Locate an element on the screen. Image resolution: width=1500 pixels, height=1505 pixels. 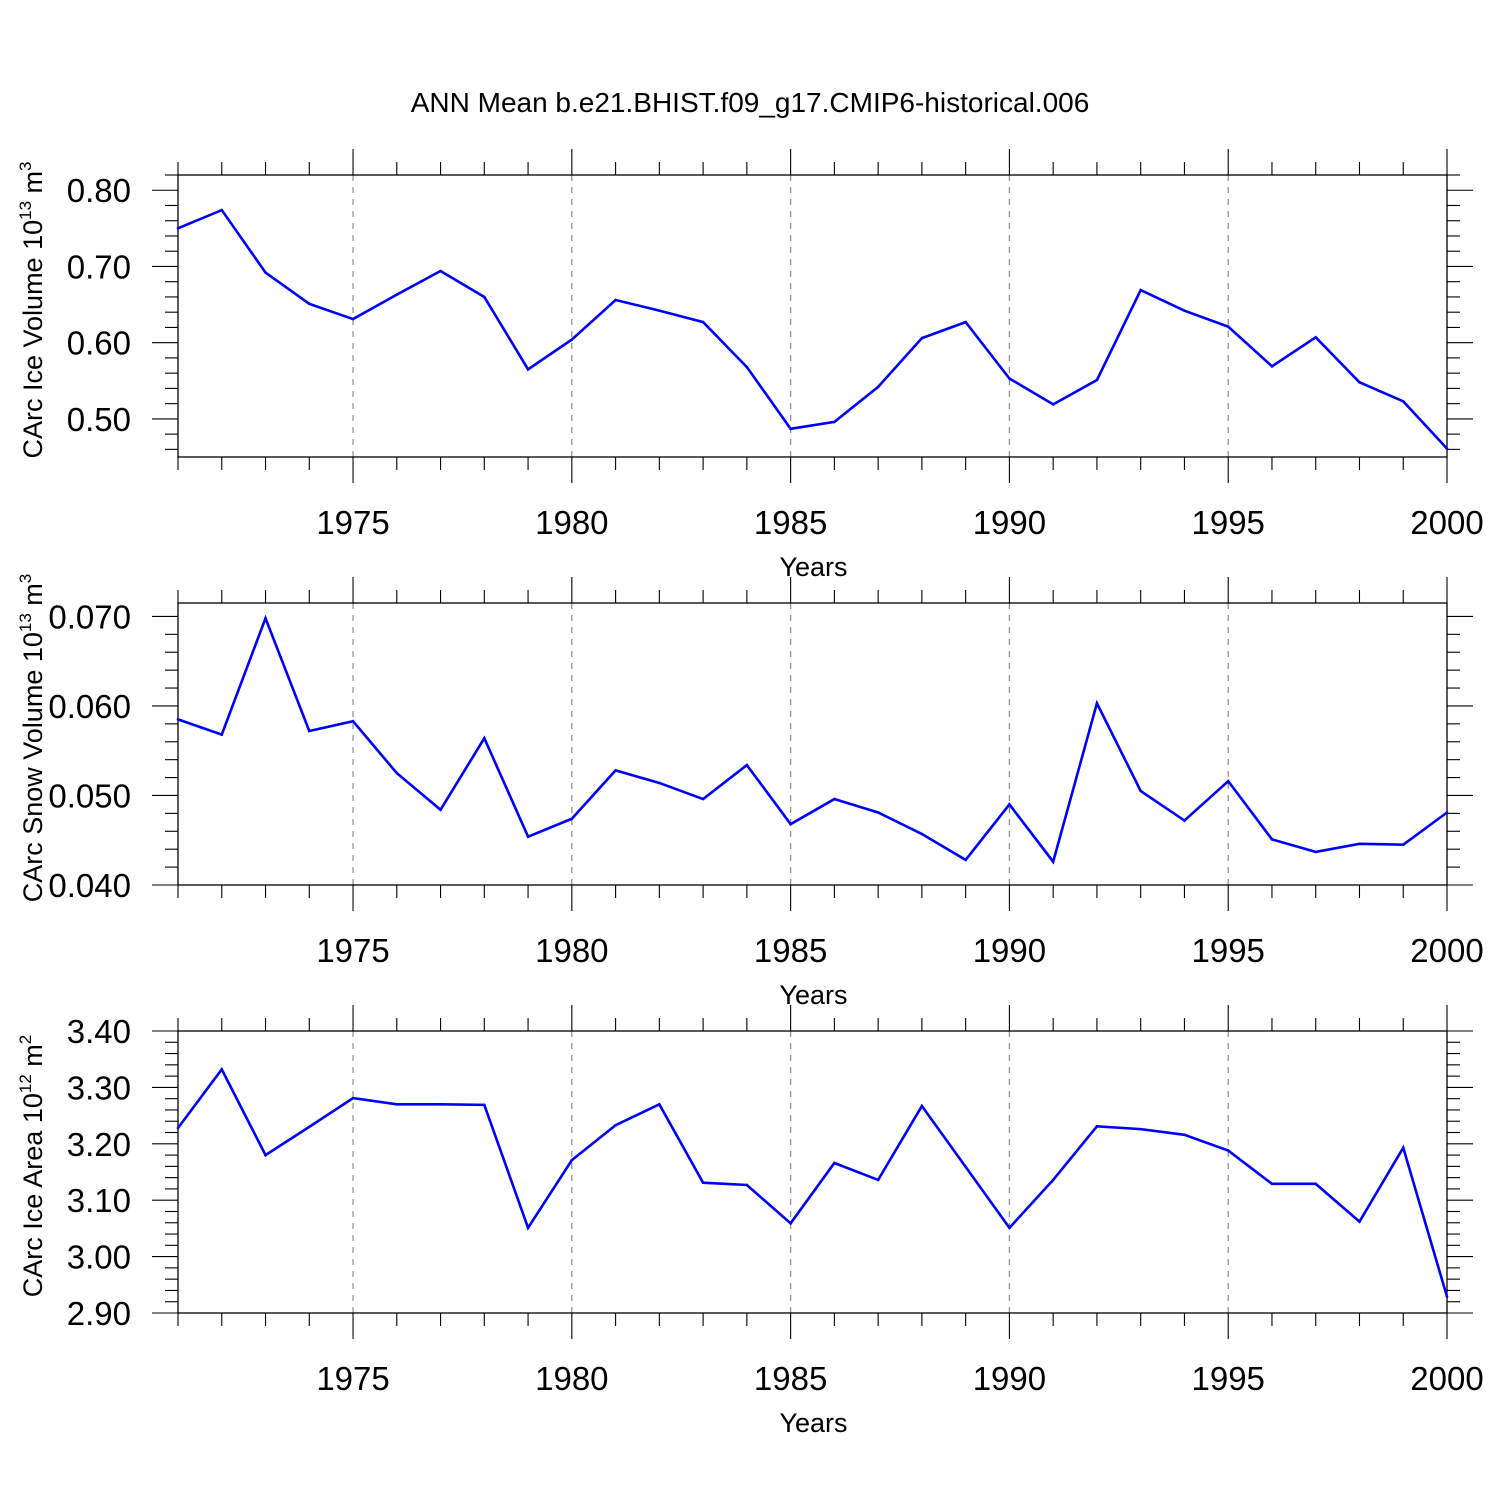
y-tick-label: 0.050 is located at coordinates (89, 795).